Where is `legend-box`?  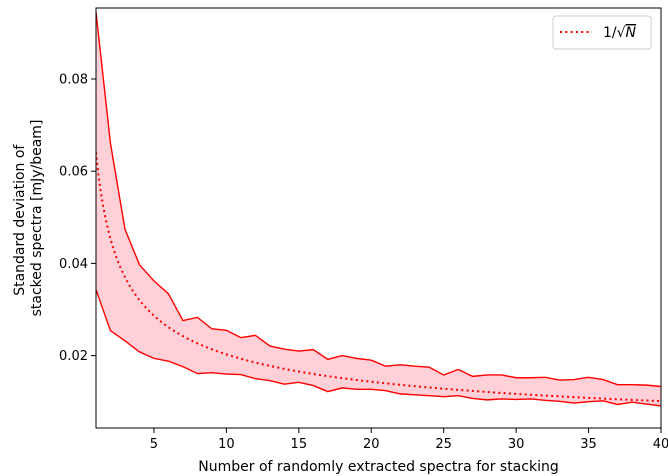 legend-box is located at coordinates (602, 32).